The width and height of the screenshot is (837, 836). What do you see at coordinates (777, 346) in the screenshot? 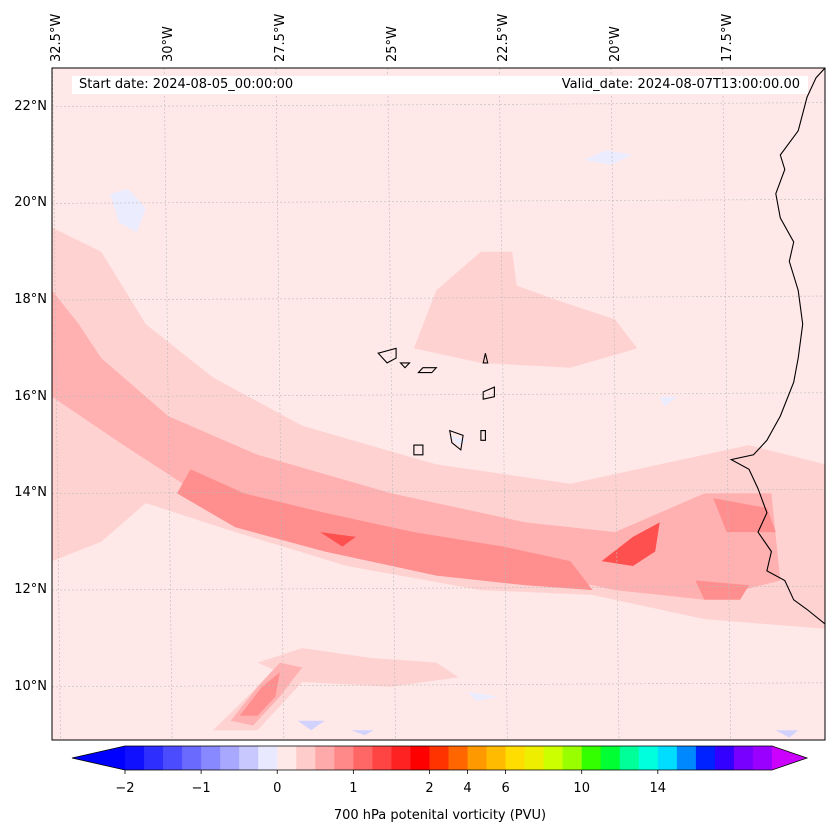
I see `africa-coastline` at bounding box center [777, 346].